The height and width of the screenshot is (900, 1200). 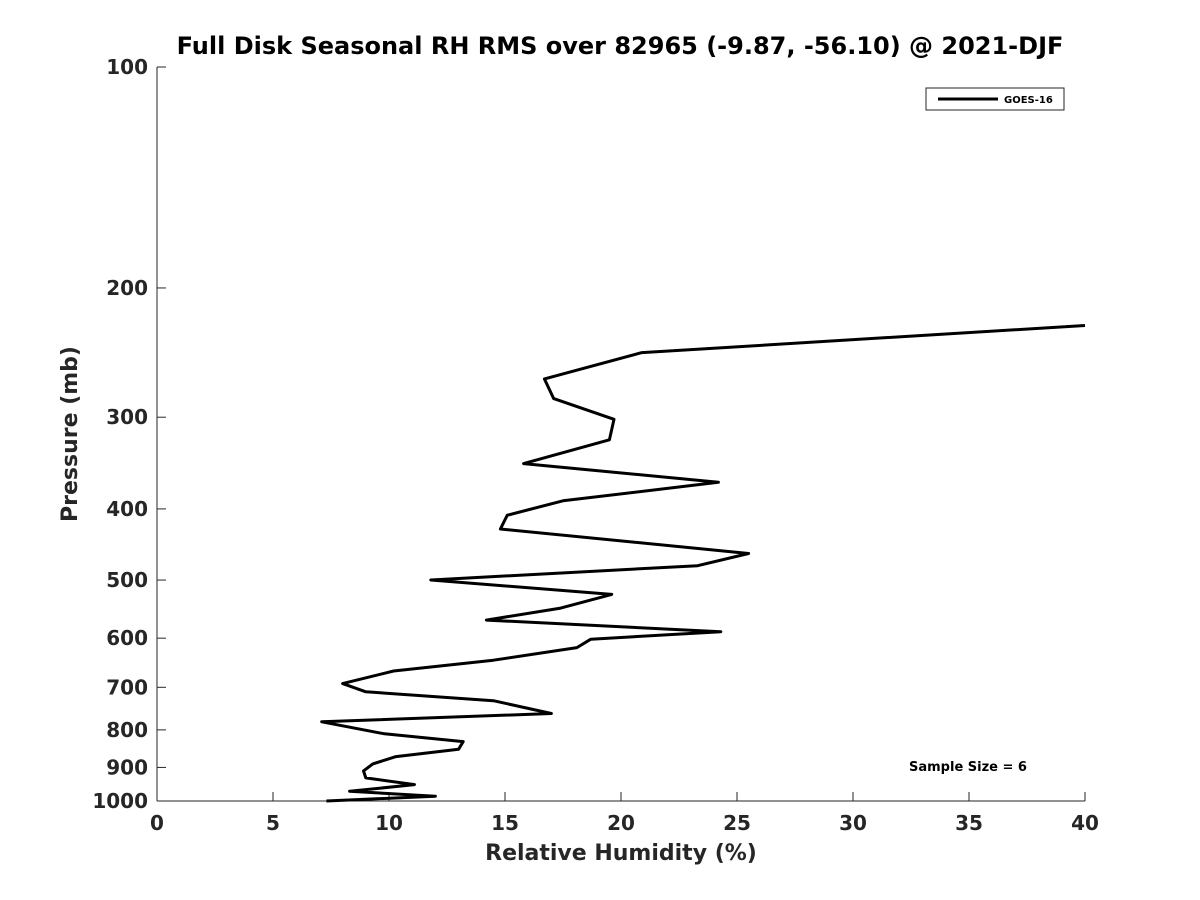 What do you see at coordinates (127, 67) in the screenshot?
I see `y-tick-label-100: 100` at bounding box center [127, 67].